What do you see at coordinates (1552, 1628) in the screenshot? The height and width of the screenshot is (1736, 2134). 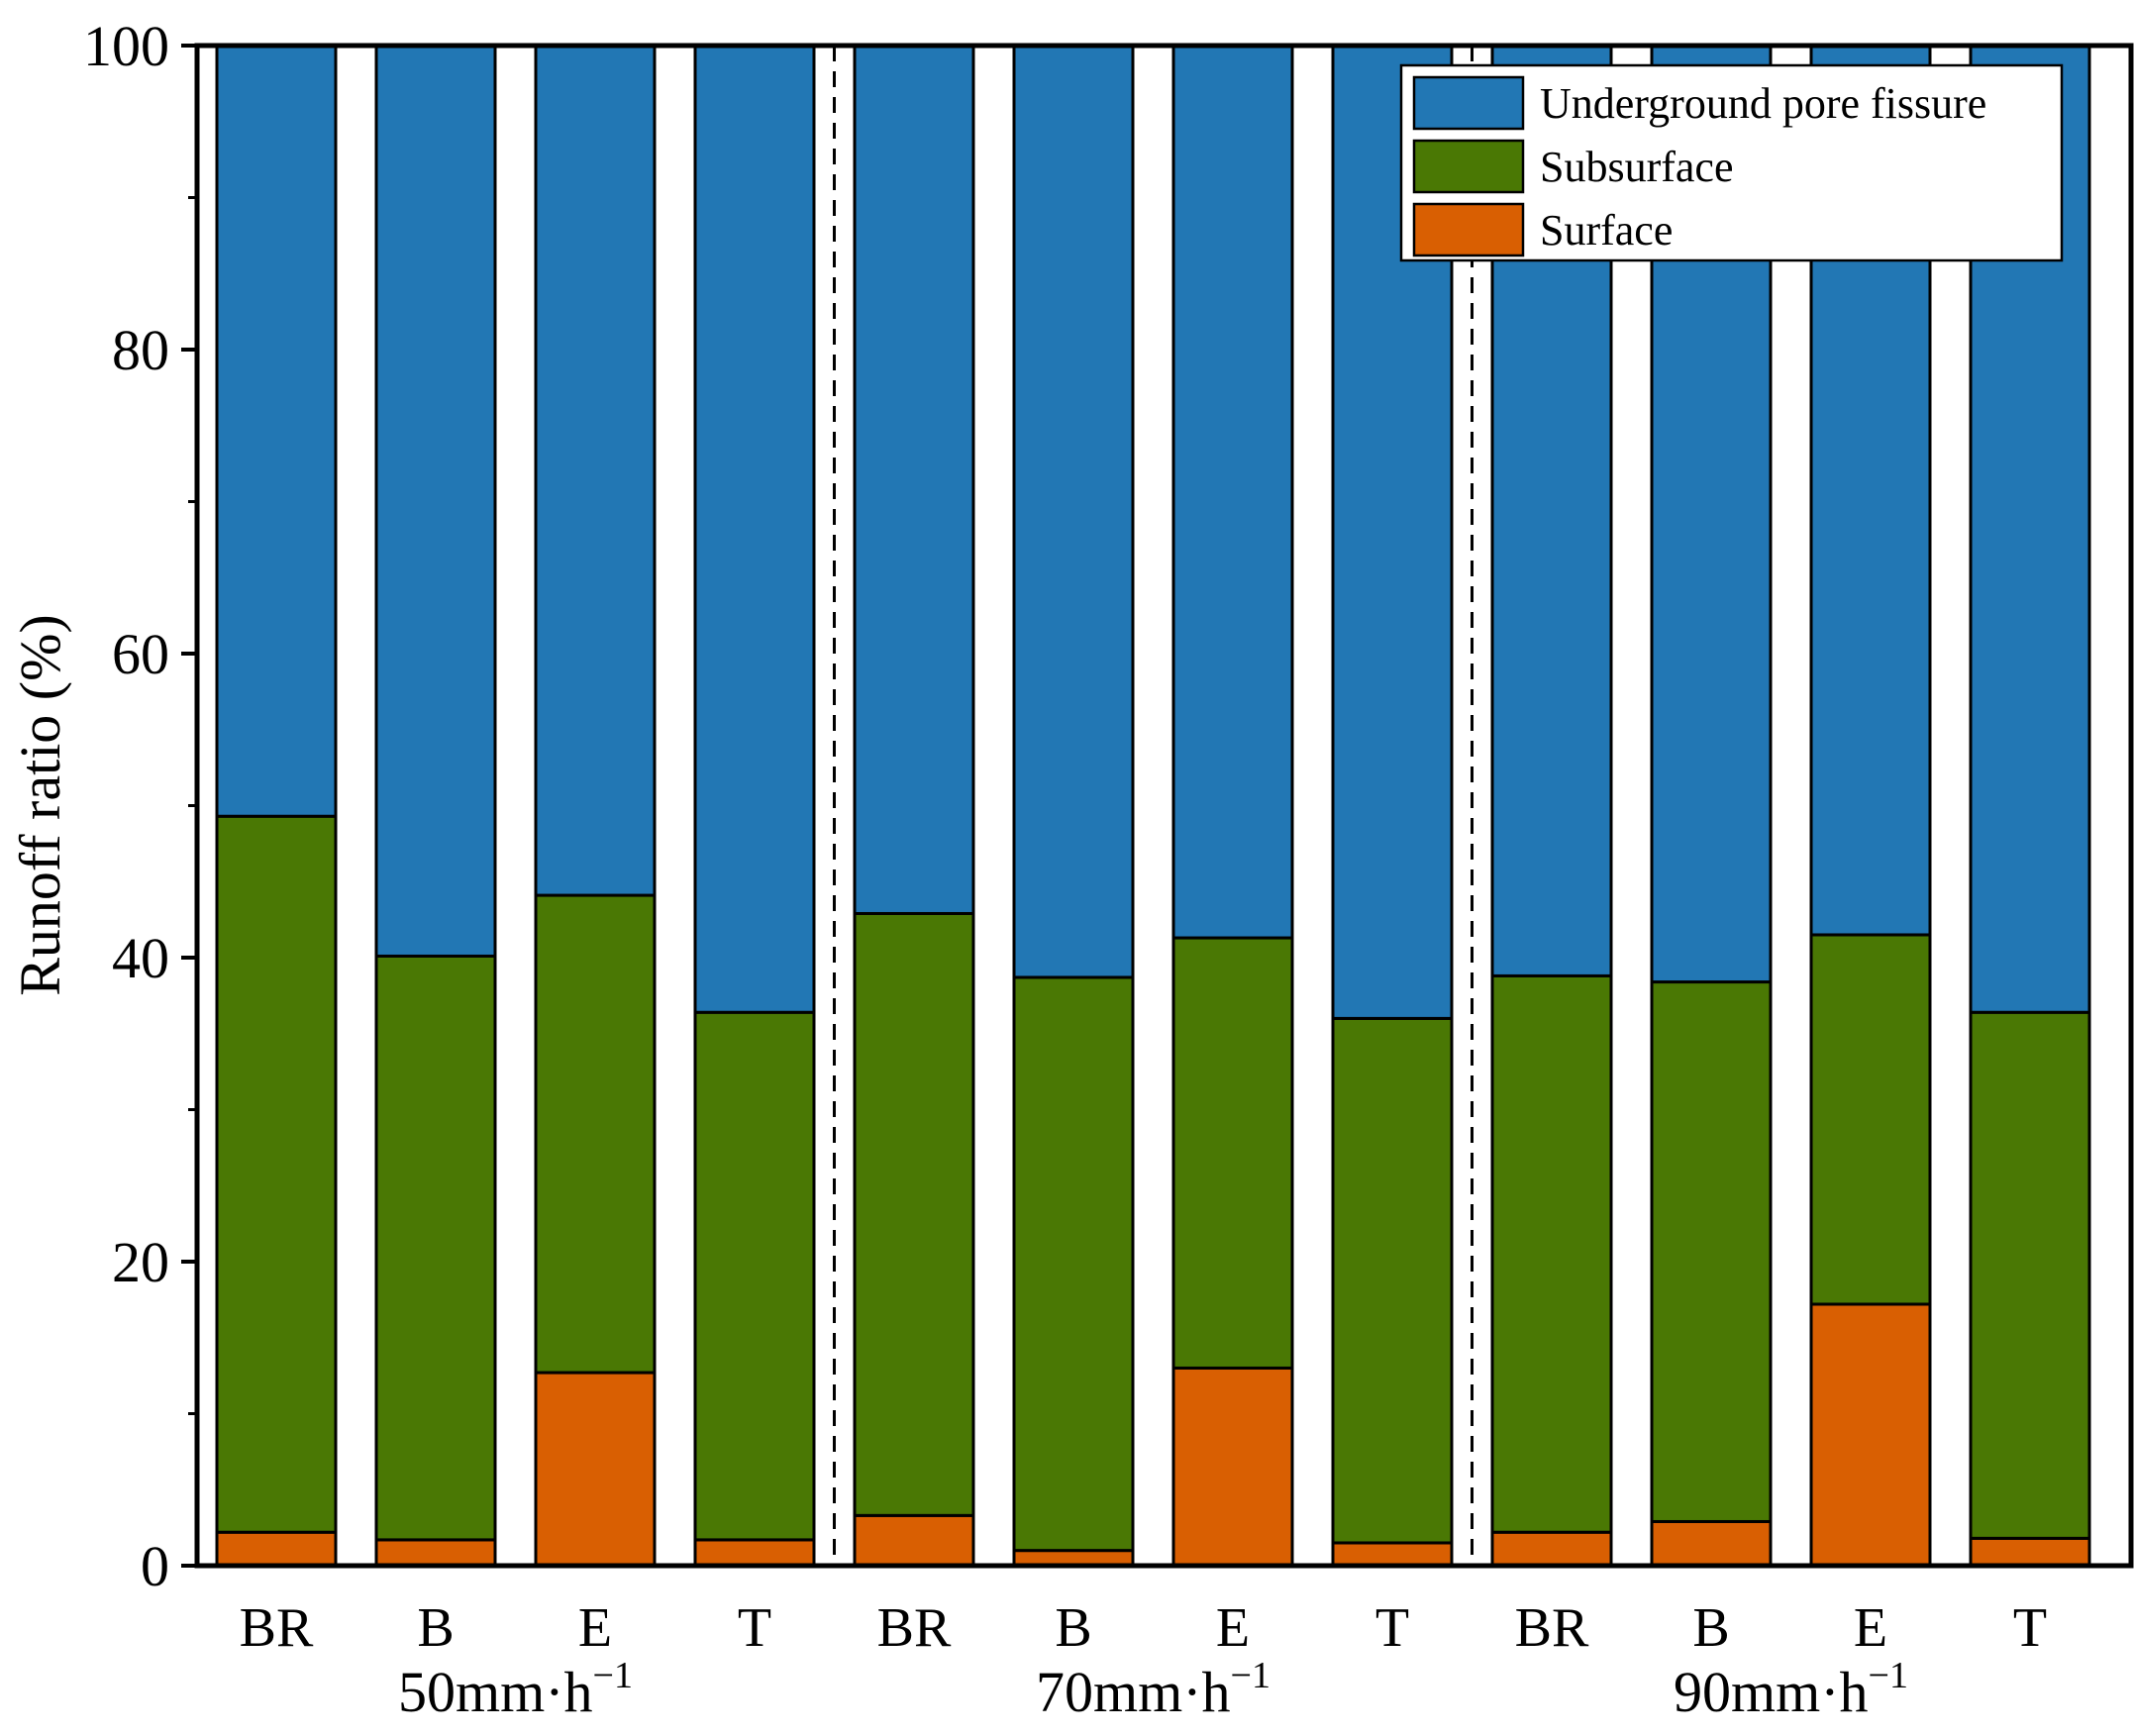 I see `category-label-9: BR` at bounding box center [1552, 1628].